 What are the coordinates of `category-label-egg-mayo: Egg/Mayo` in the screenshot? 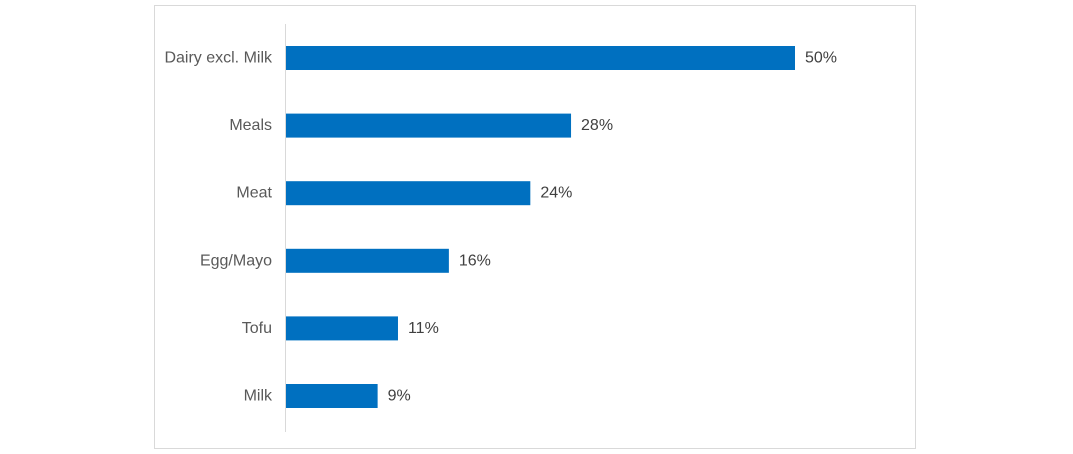 It's located at (236, 260).